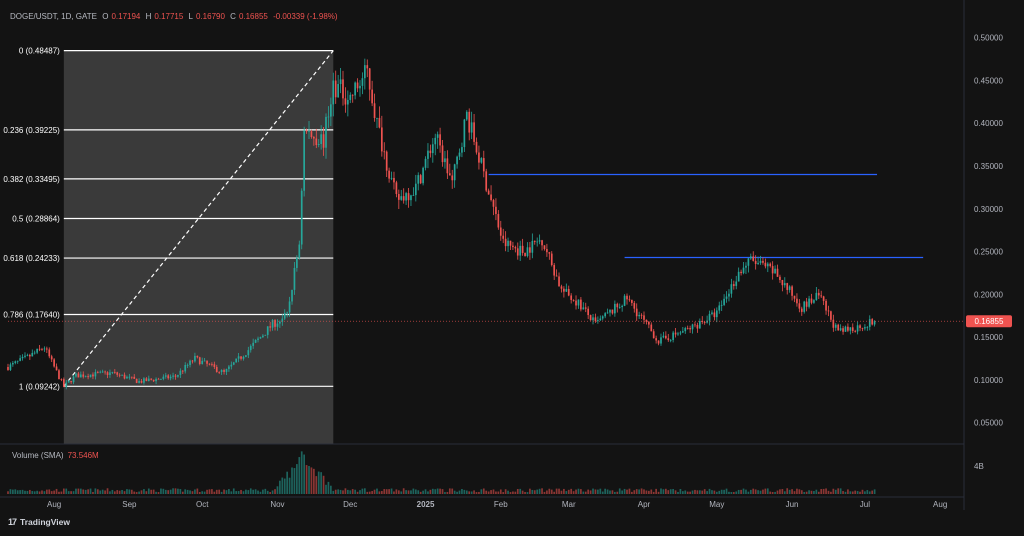  I want to click on symbol-label: DOGE/USDT, 1D, GATE, so click(53, 16).